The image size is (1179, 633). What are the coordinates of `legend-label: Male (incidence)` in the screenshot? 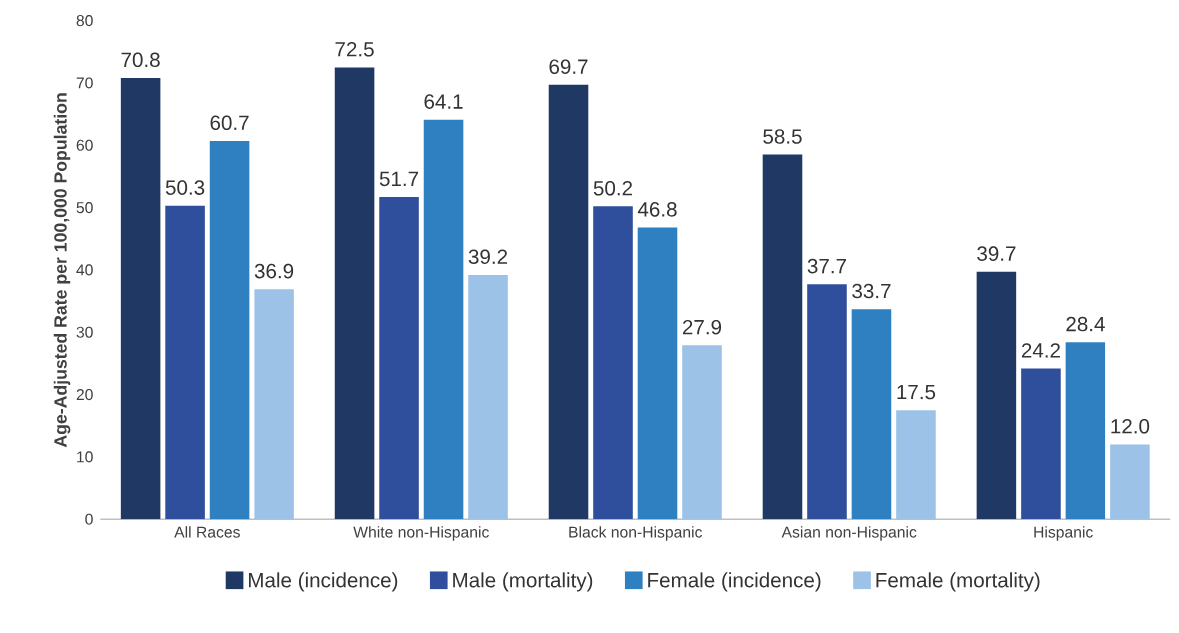 It's located at (323, 582).